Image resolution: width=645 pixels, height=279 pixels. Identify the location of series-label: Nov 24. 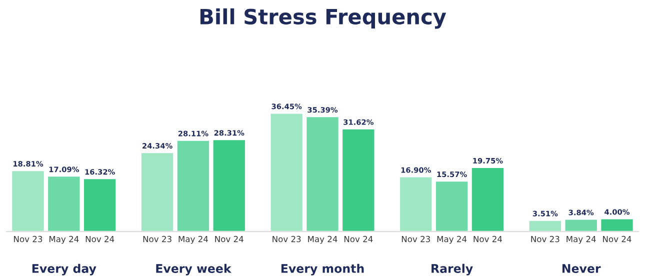
(100, 239).